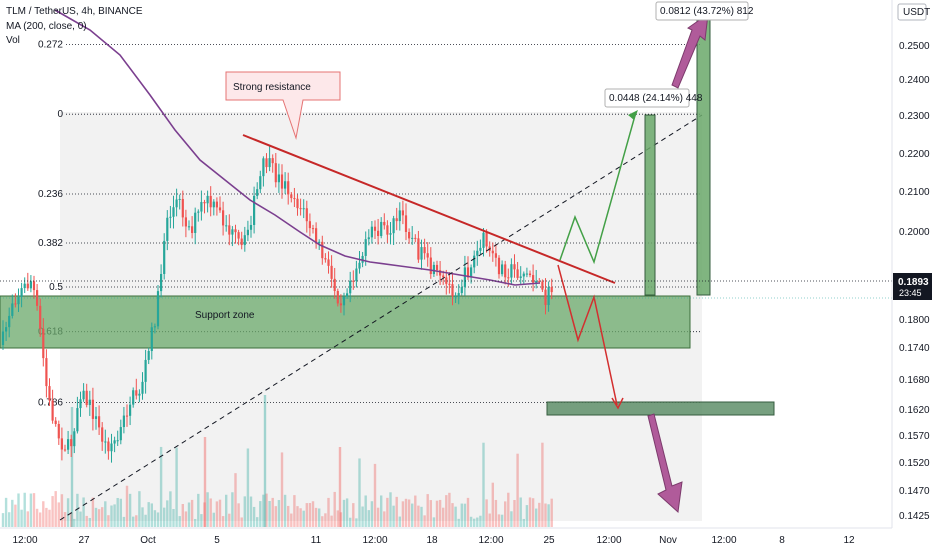 The width and height of the screenshot is (932, 550). I want to click on symbol-title: TLM / TetherUS, 4h, BINANCE, so click(74, 11).